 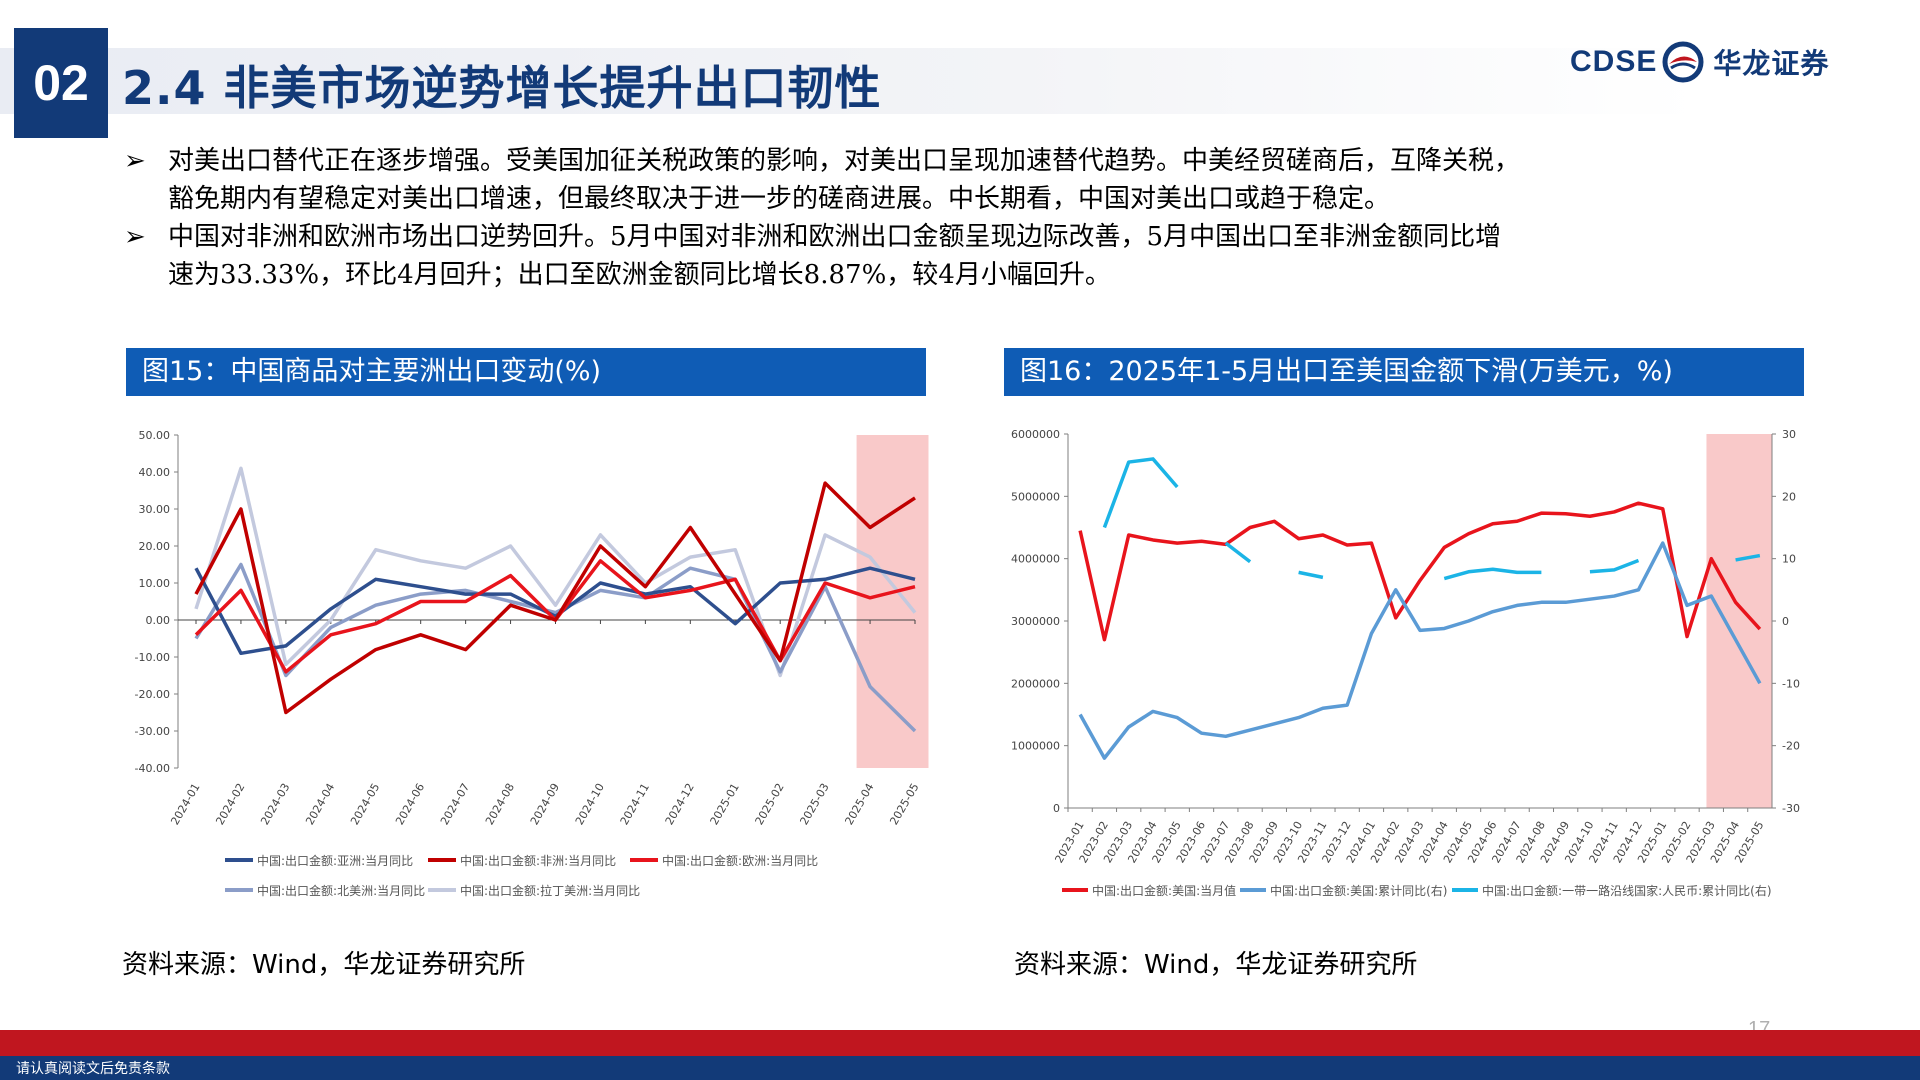 What do you see at coordinates (960, 1043) in the screenshot?
I see `footer-red-bar` at bounding box center [960, 1043].